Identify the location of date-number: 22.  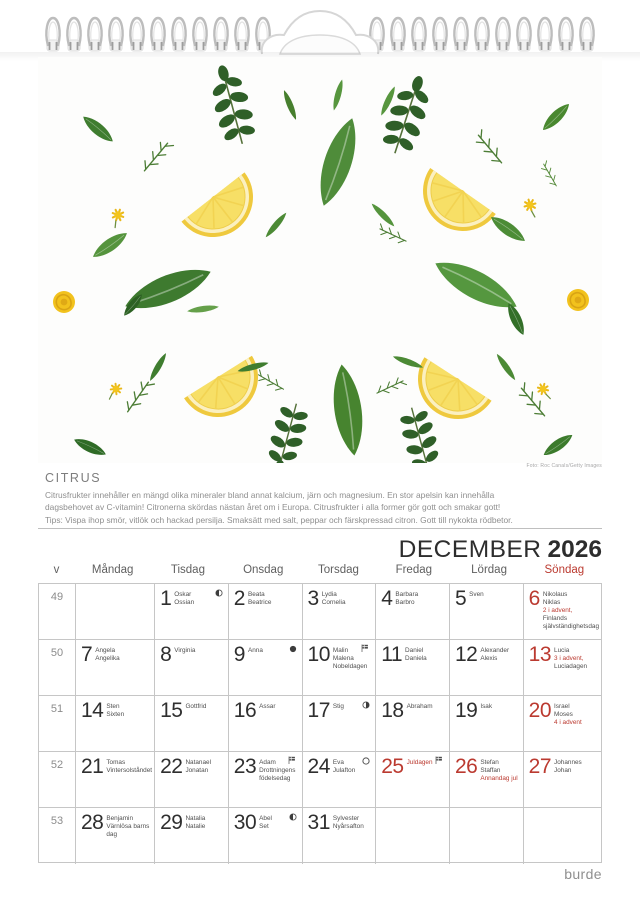
(171, 766).